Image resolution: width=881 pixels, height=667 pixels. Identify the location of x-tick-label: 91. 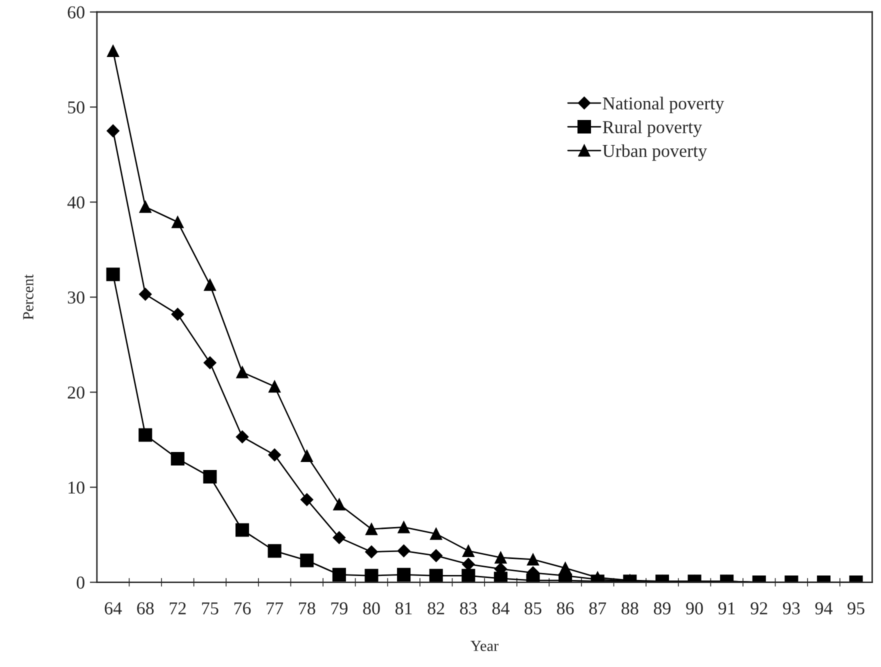
(726, 608).